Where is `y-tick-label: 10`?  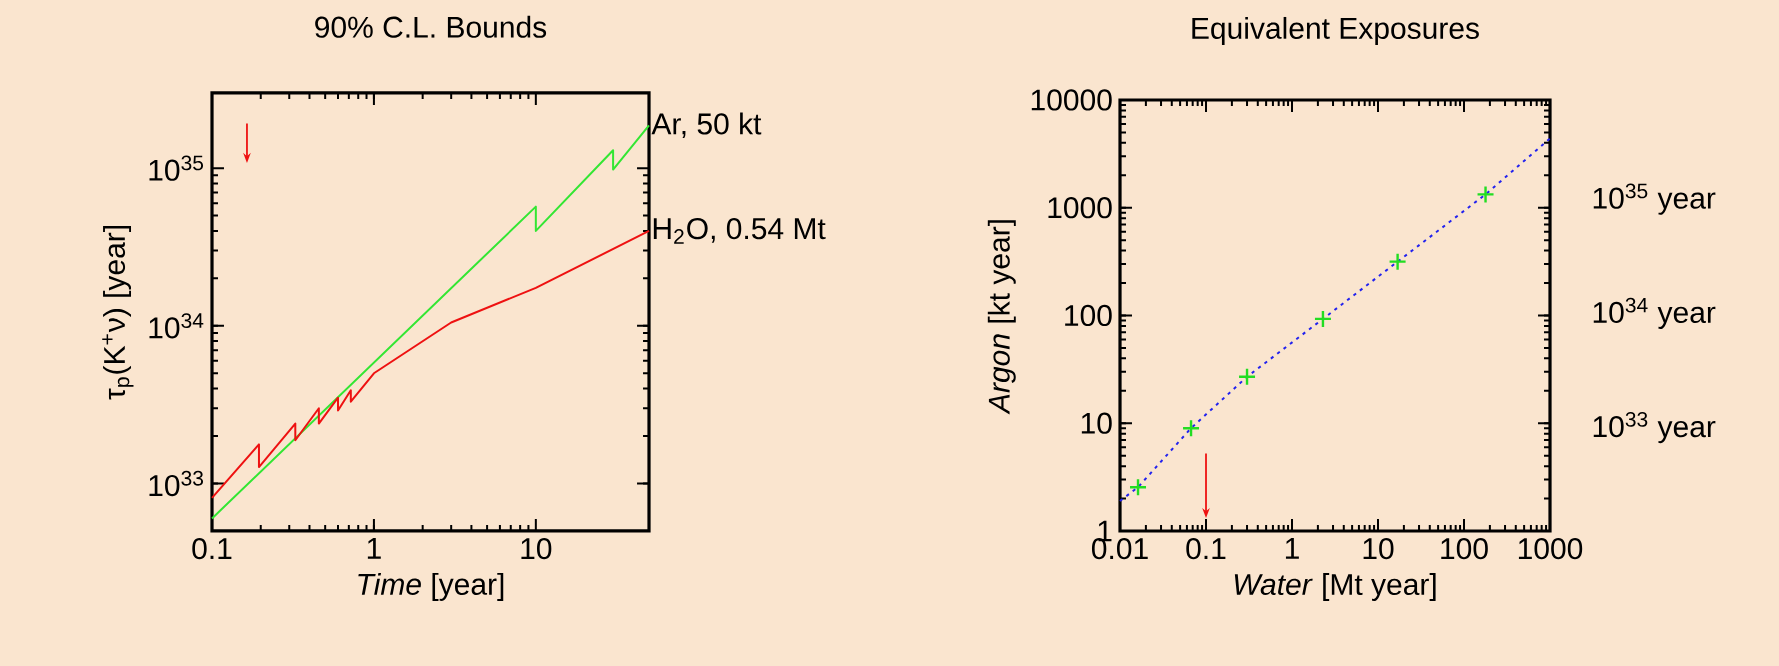 y-tick-label: 10 is located at coordinates (1096, 423).